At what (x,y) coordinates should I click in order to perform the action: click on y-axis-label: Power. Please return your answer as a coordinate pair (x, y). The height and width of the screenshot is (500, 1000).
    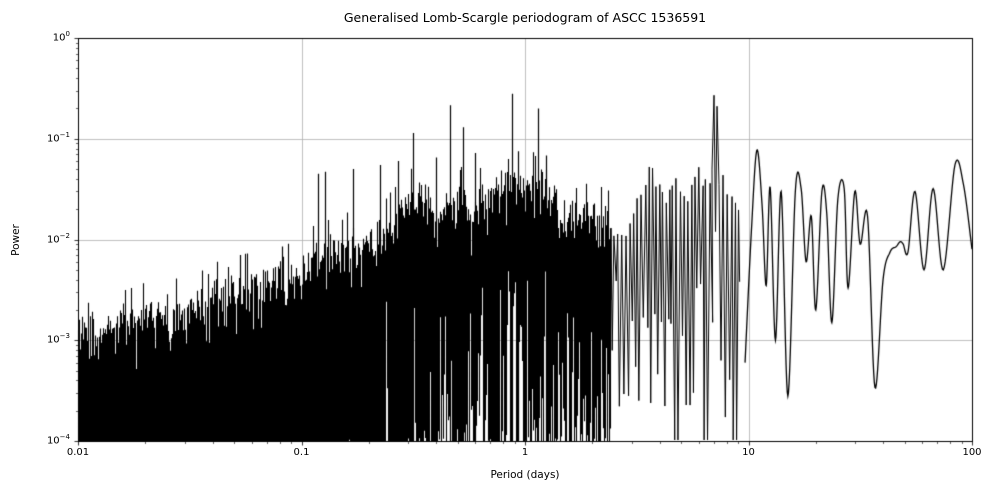
    Looking at the image, I should click on (16, 240).